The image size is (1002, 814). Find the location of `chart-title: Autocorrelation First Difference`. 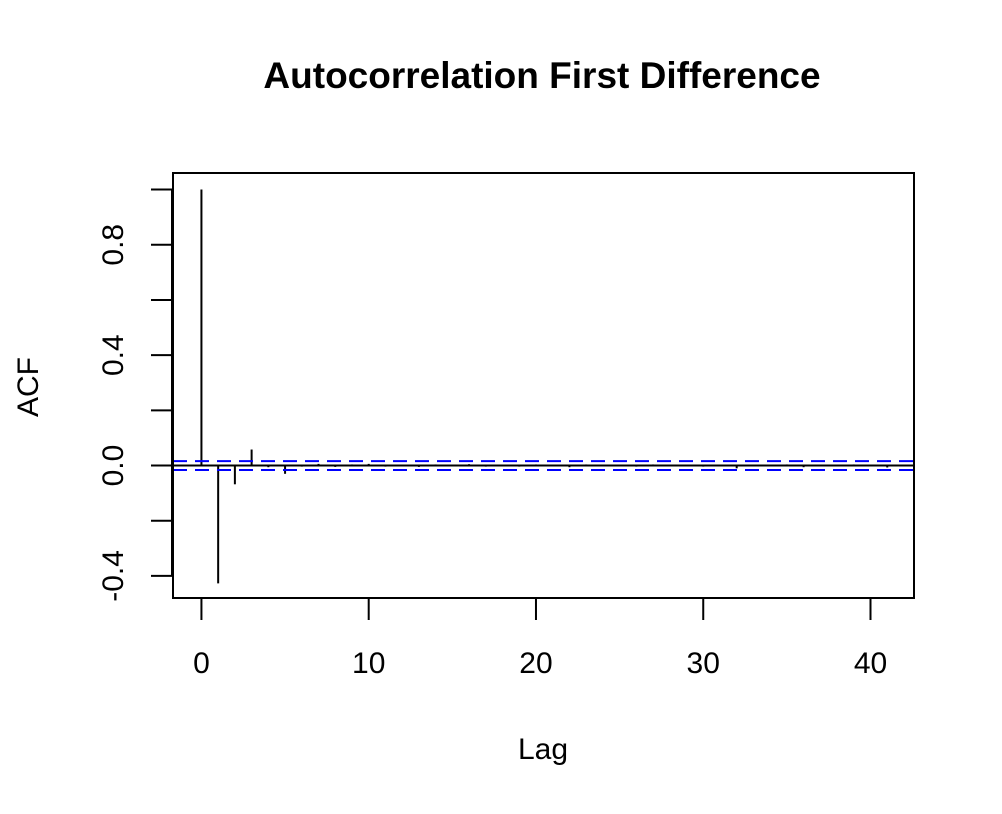

chart-title: Autocorrelation First Difference is located at coordinates (541, 75).